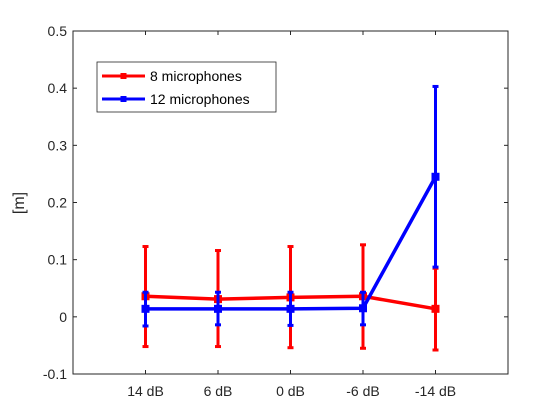 The image size is (560, 420). I want to click on x-tick-label: 6 dB, so click(218, 391).